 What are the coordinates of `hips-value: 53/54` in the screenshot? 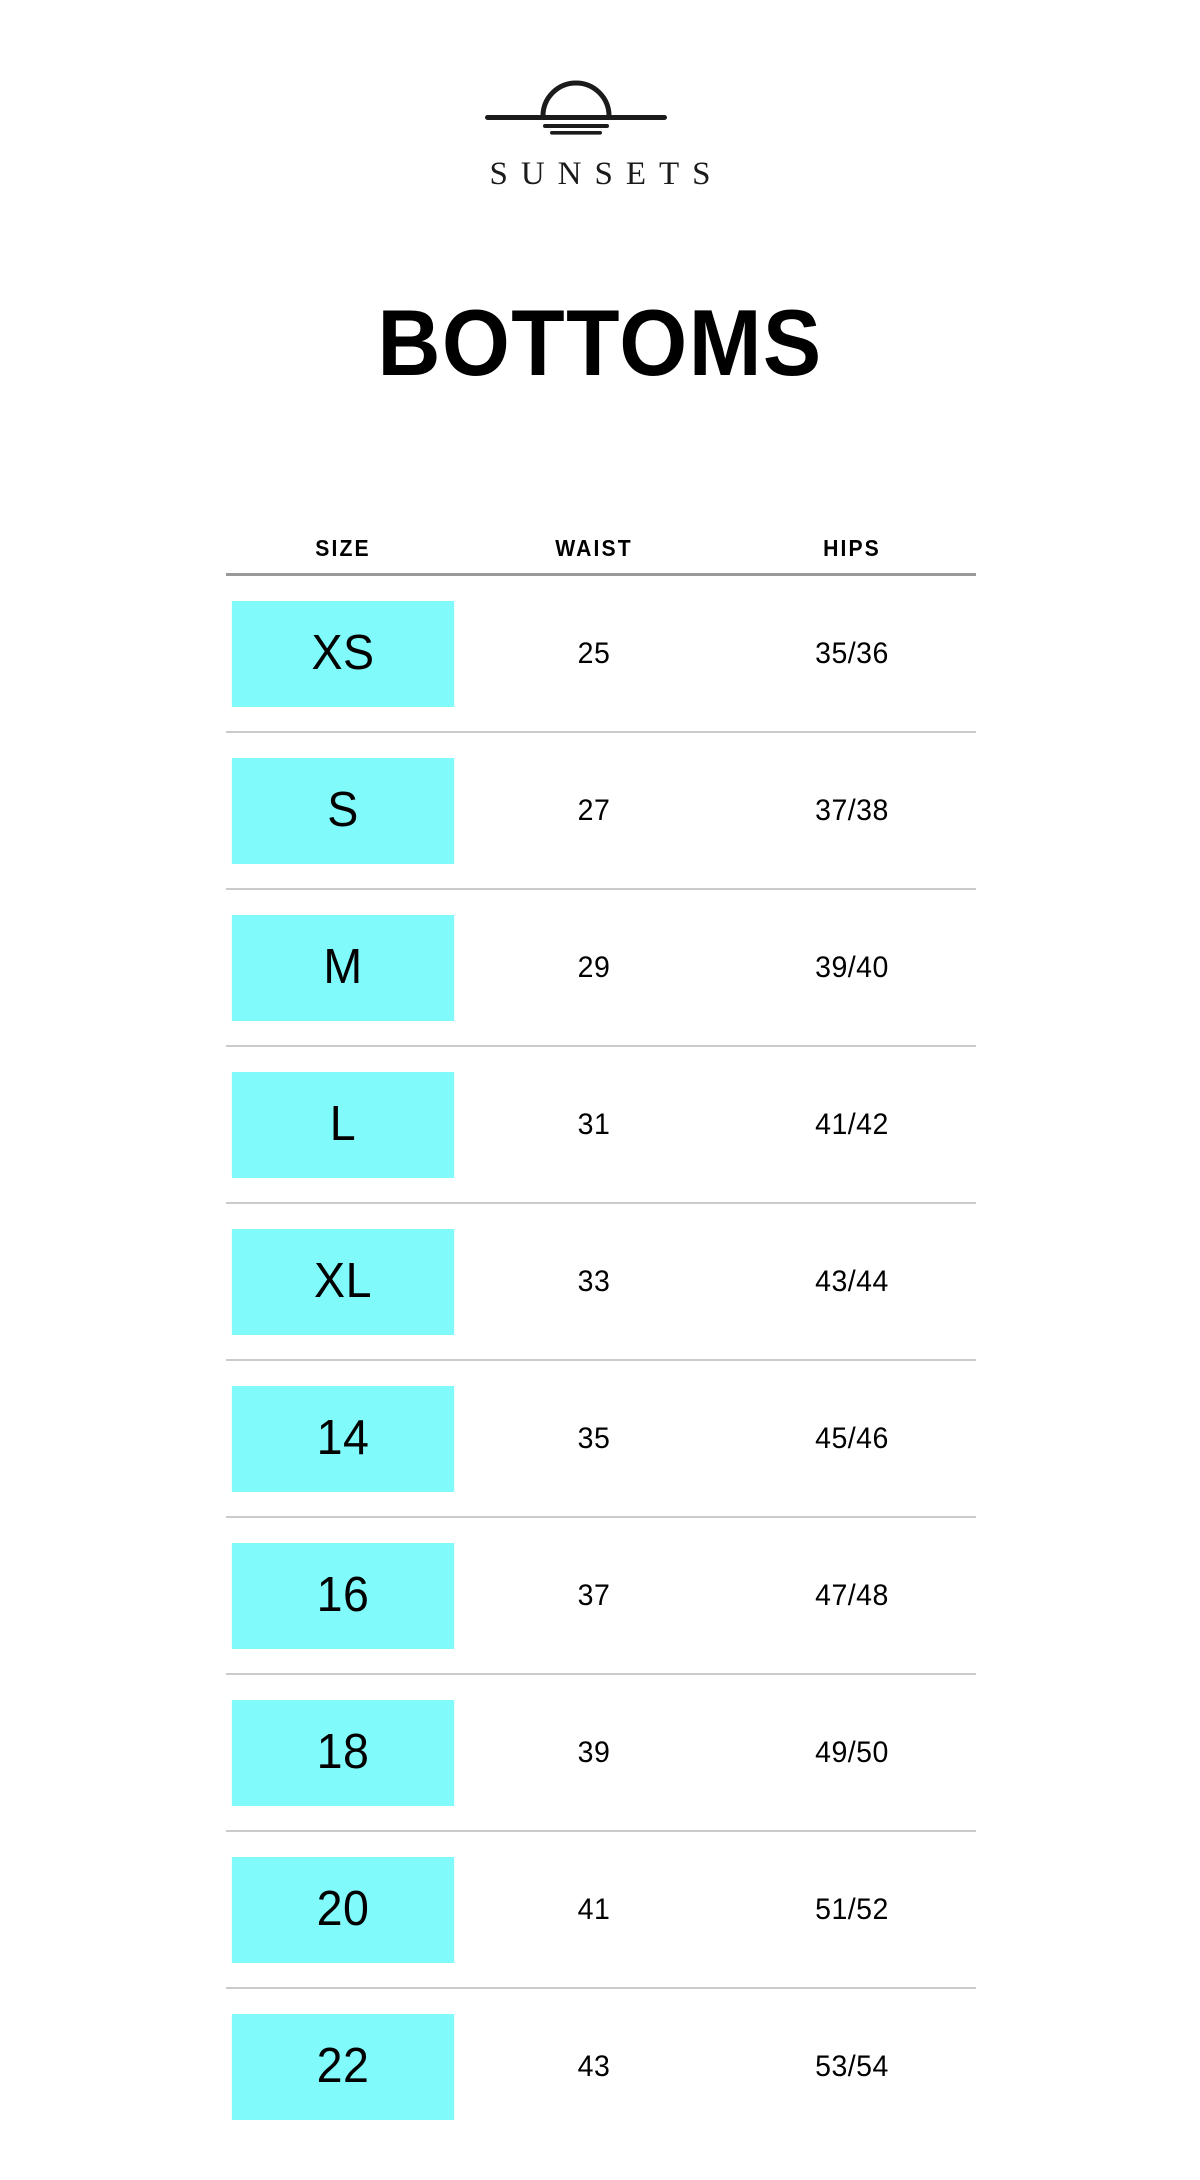 It's located at (852, 2066).